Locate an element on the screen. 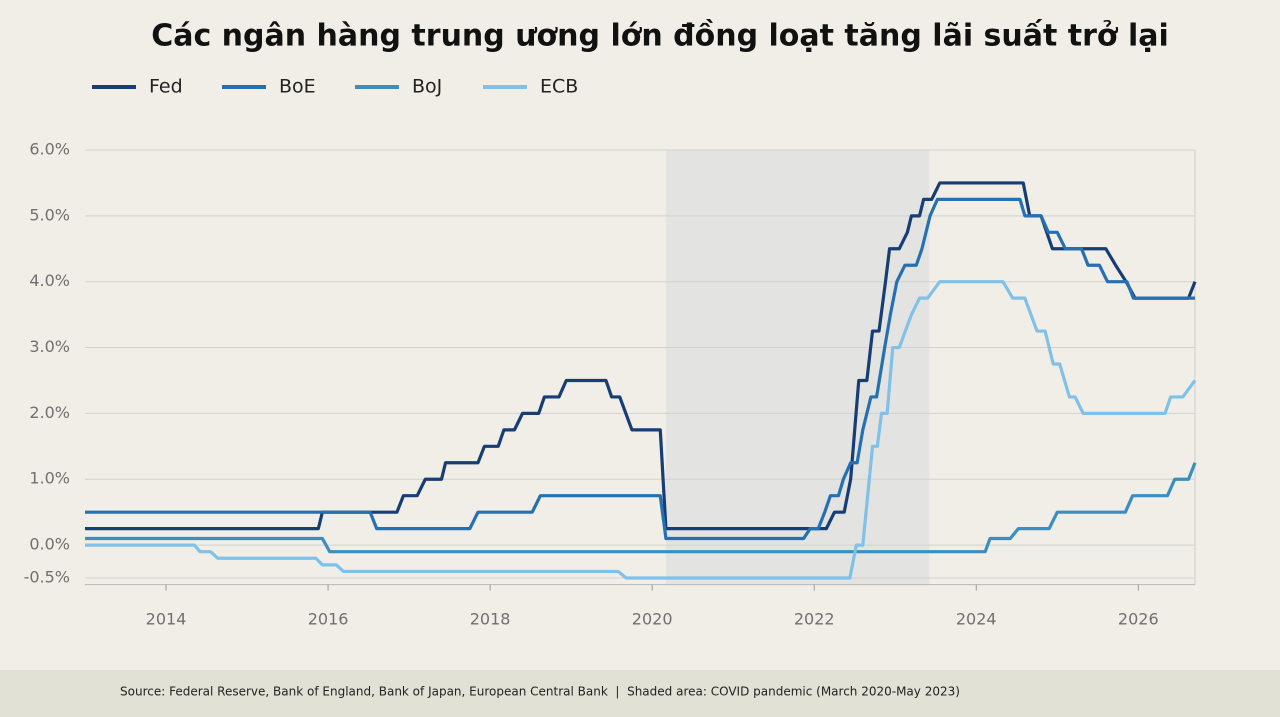 This screenshot has height=717, width=1280. y-tick-label: -0.5% is located at coordinates (47, 577).